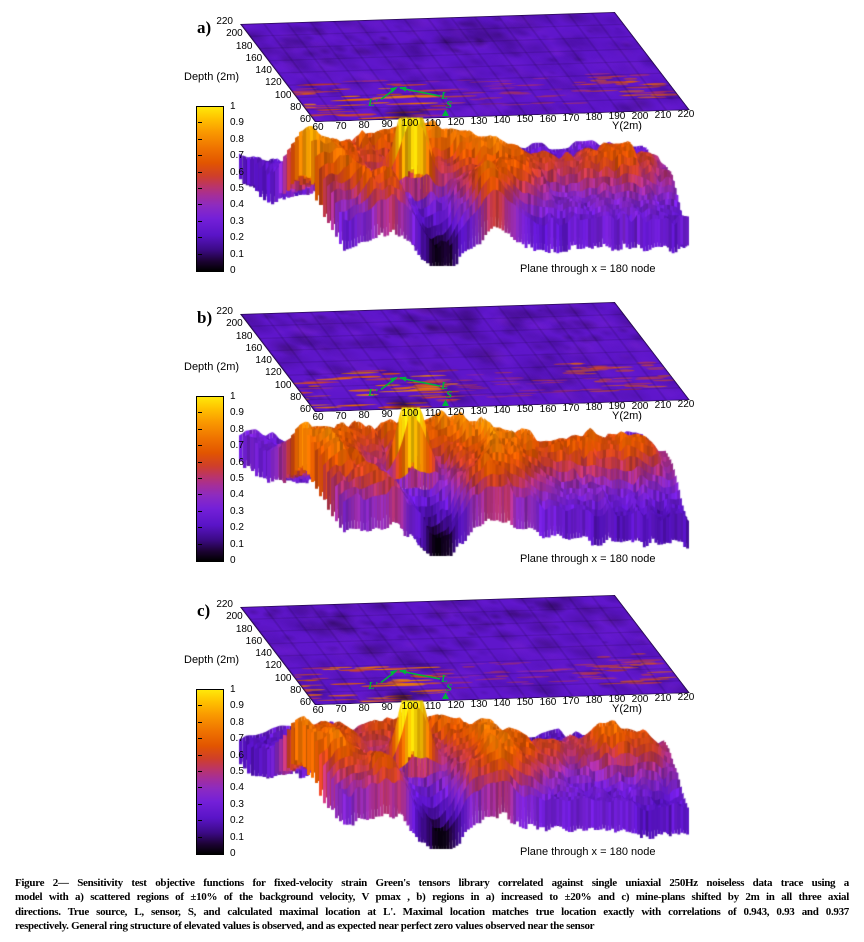 This screenshot has height=942, width=864. Describe the element at coordinates (318, 710) in the screenshot. I see `tick-label: 60` at that location.